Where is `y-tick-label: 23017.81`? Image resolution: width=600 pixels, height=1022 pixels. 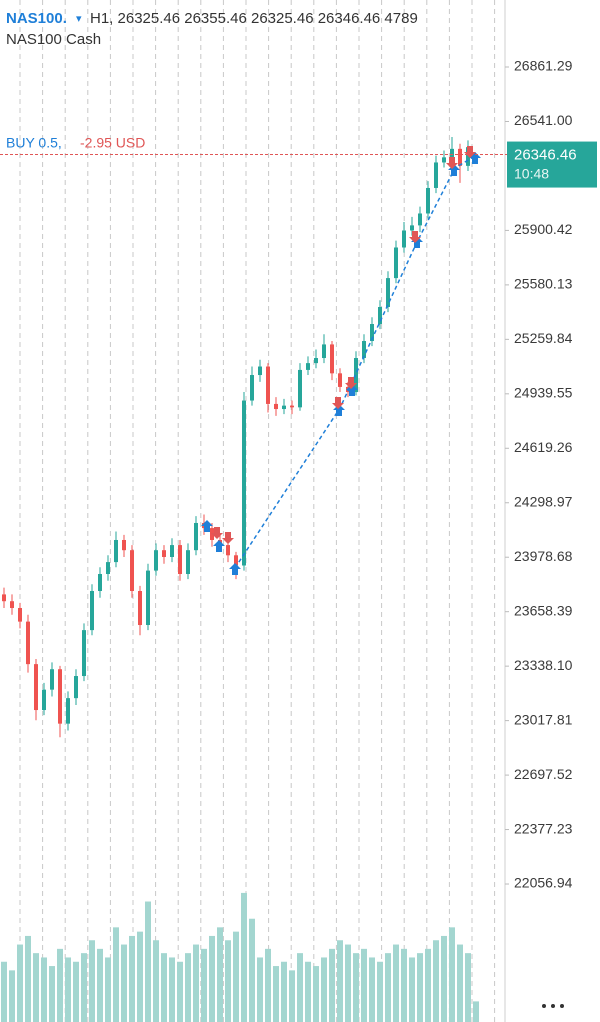
y-tick-label: 23017.81 is located at coordinates (543, 719).